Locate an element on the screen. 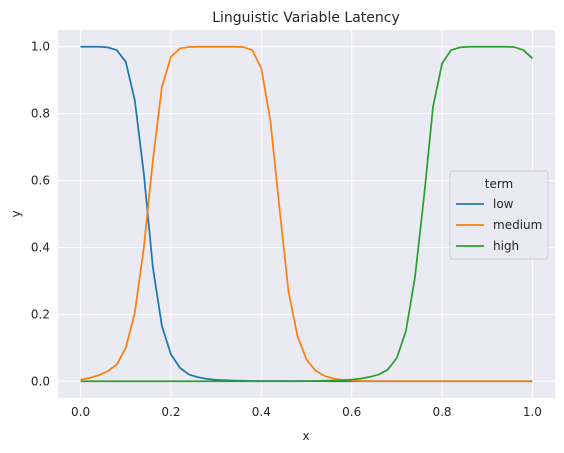 The image size is (564, 453). x-tick-label: 1.0 is located at coordinates (532, 412).